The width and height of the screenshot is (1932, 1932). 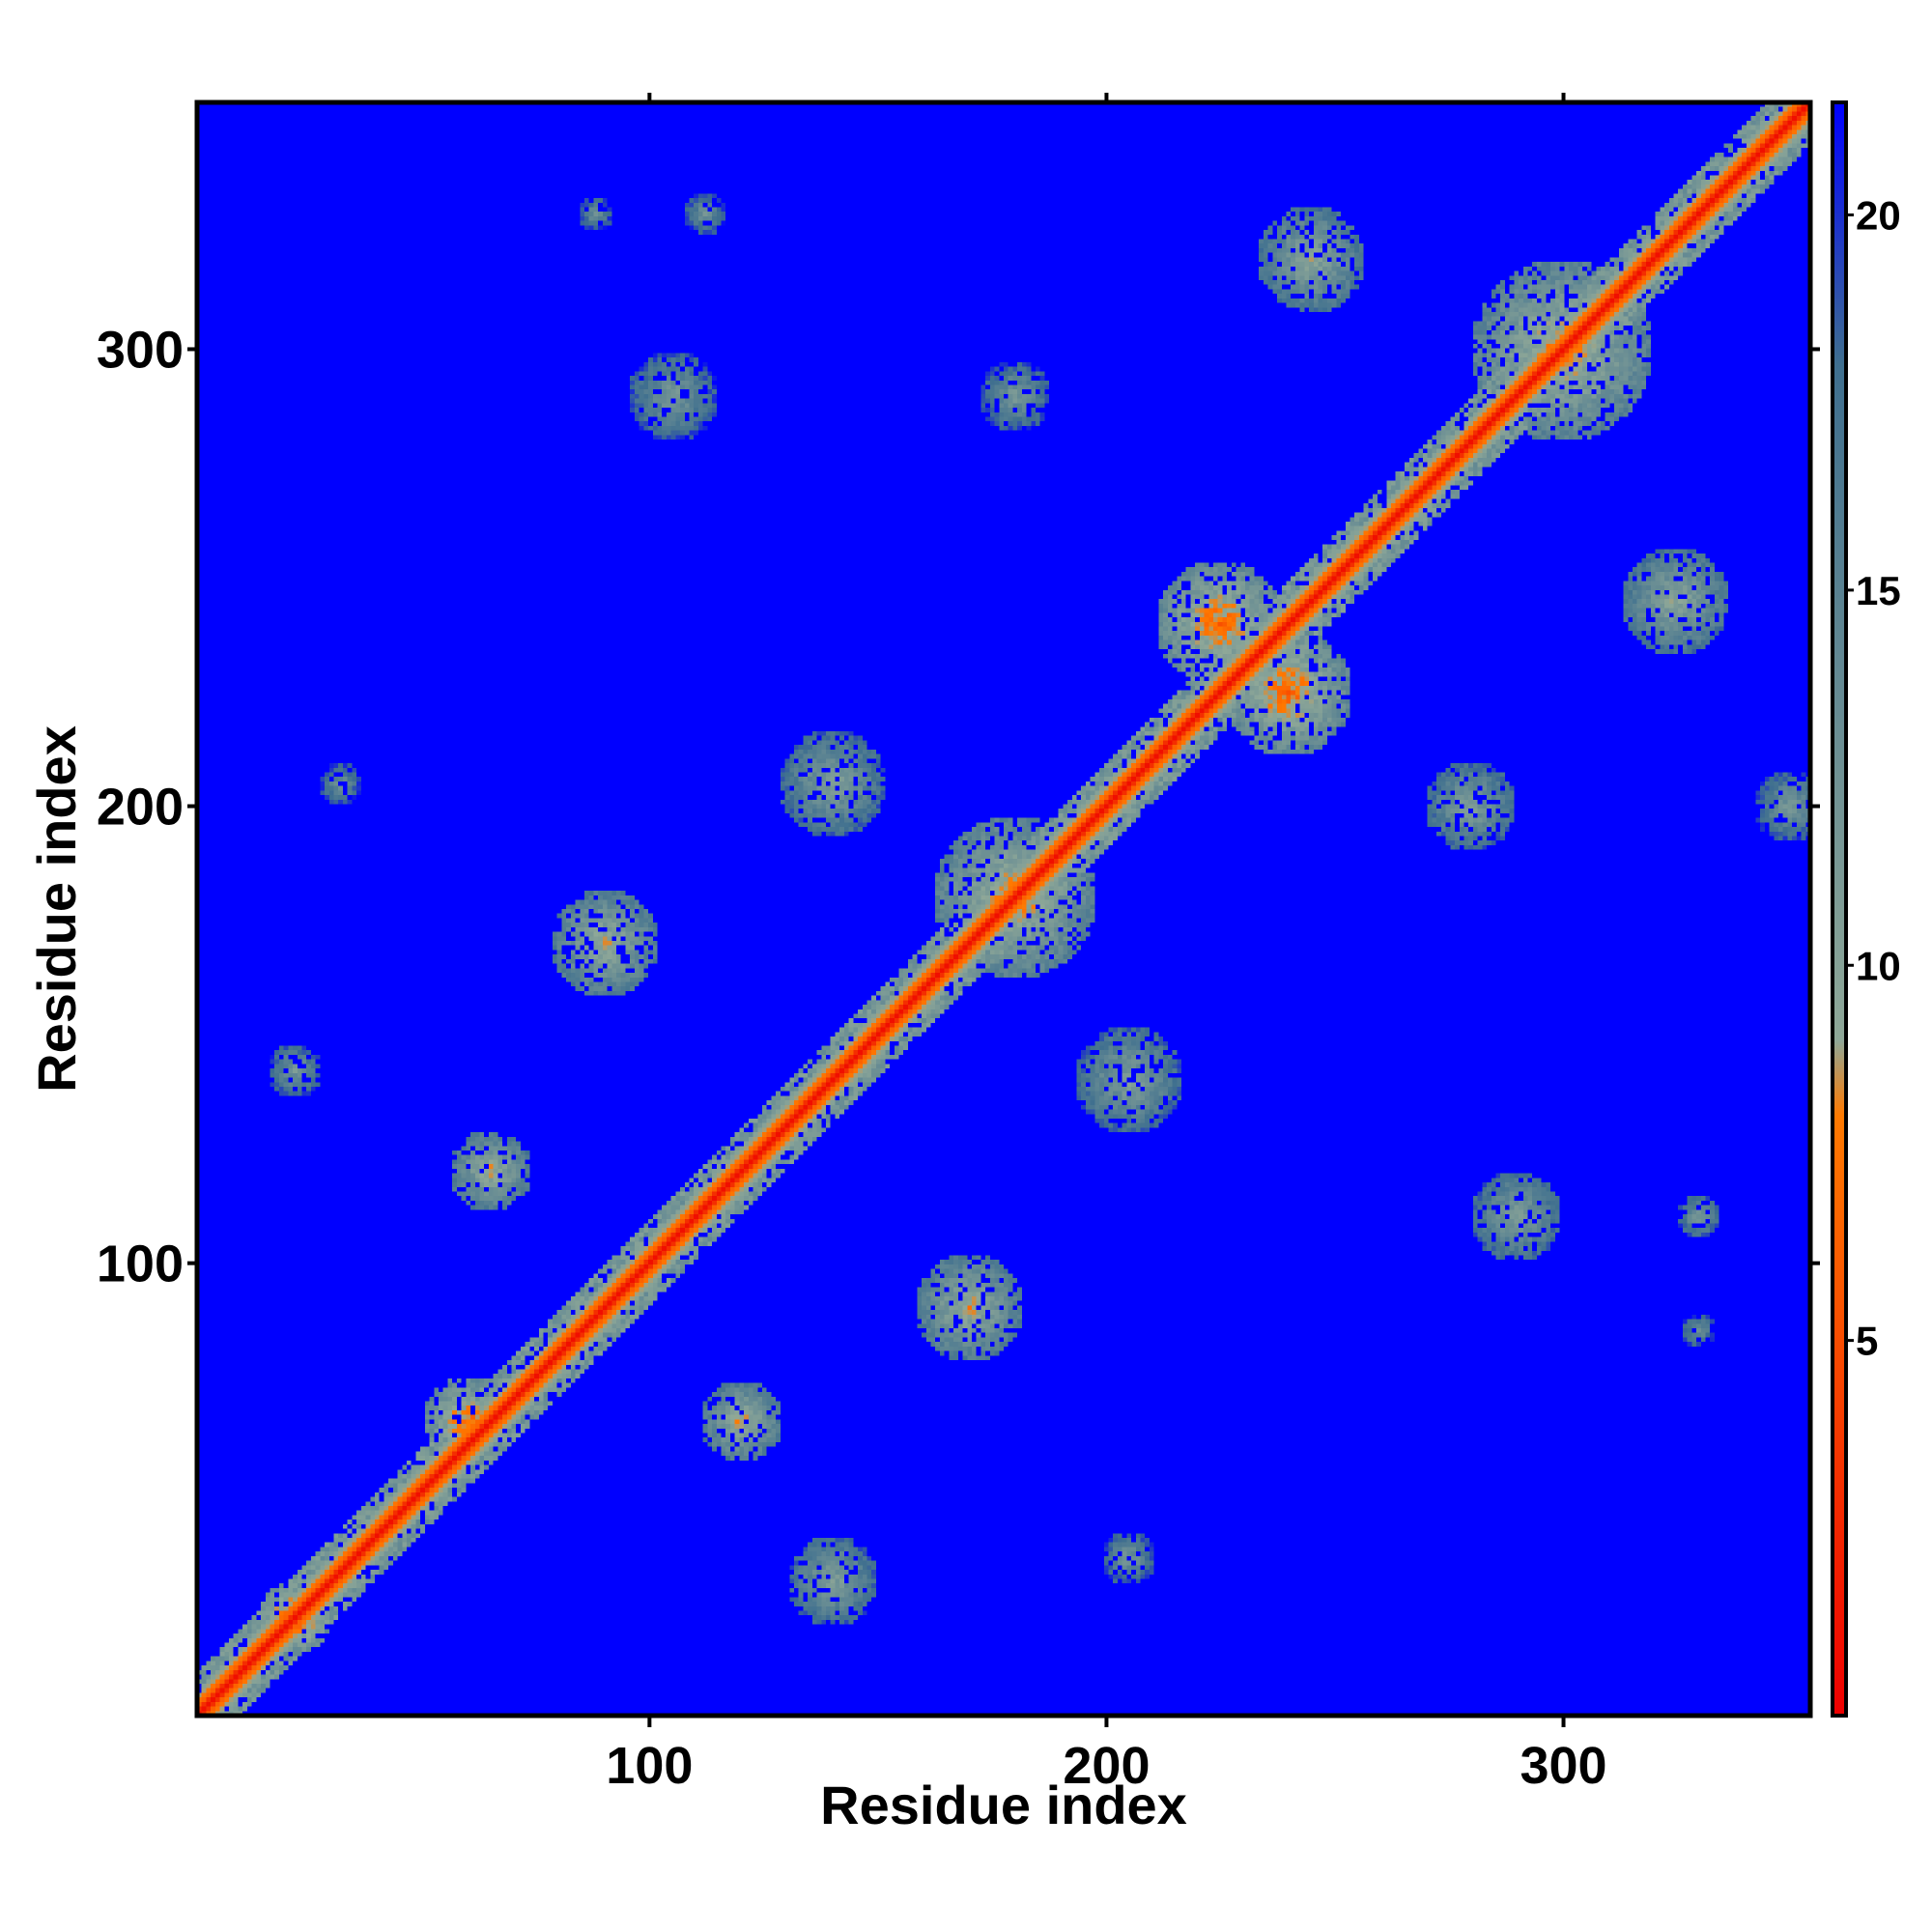 What do you see at coordinates (1878, 590) in the screenshot?
I see `colorbar-tick-label: 15` at bounding box center [1878, 590].